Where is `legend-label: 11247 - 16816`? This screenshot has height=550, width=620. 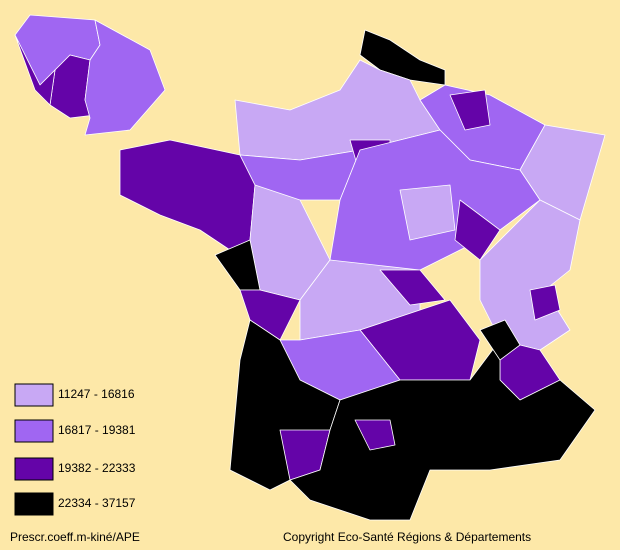 legend-label: 11247 - 16816 is located at coordinates (96, 394).